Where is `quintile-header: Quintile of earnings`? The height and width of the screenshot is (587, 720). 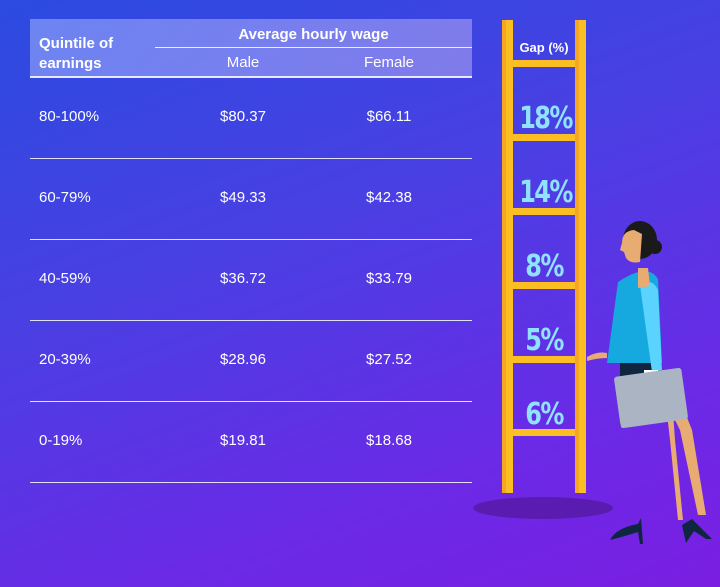
quintile-header: Quintile of earnings is located at coordinates (76, 53).